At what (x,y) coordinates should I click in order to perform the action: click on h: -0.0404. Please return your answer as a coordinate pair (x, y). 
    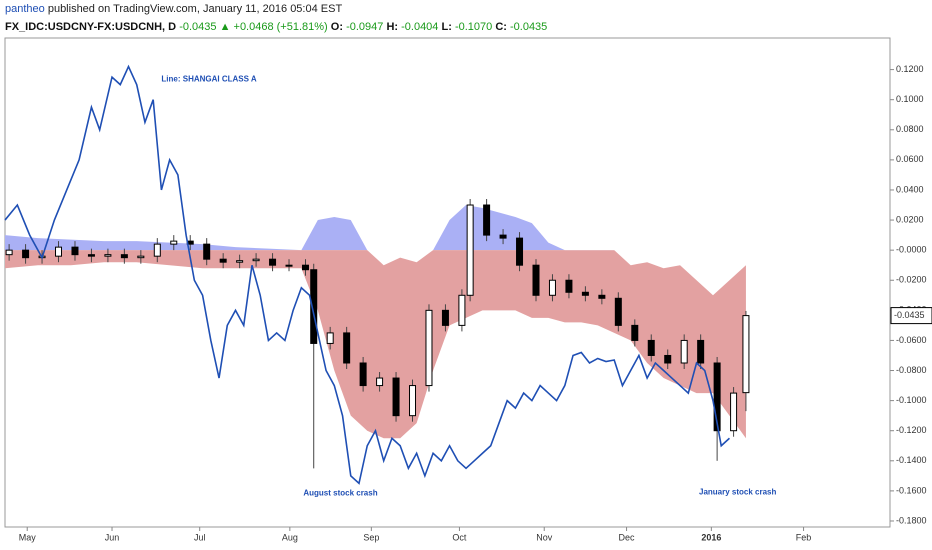
    Looking at the image, I should click on (419, 27).